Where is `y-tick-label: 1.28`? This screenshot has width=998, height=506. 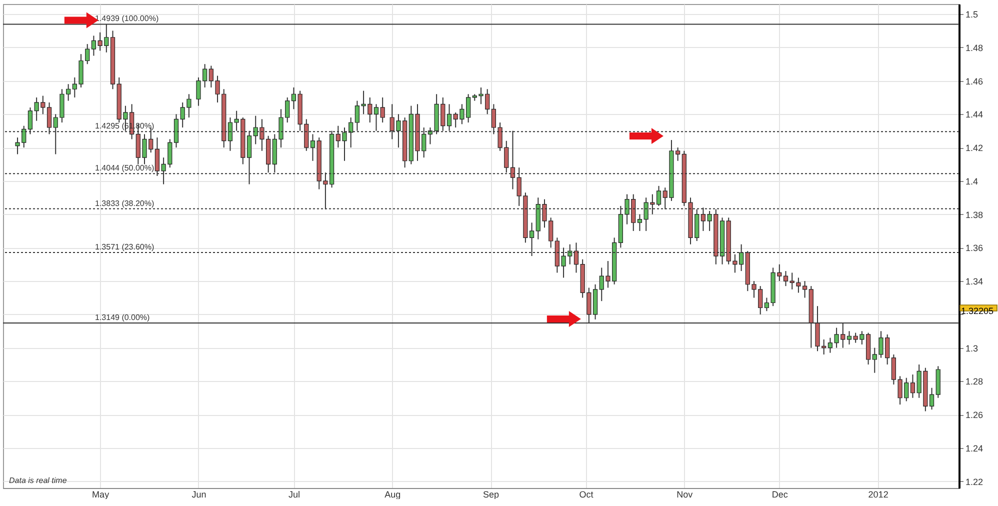
y-tick-label: 1.28 is located at coordinates (975, 381).